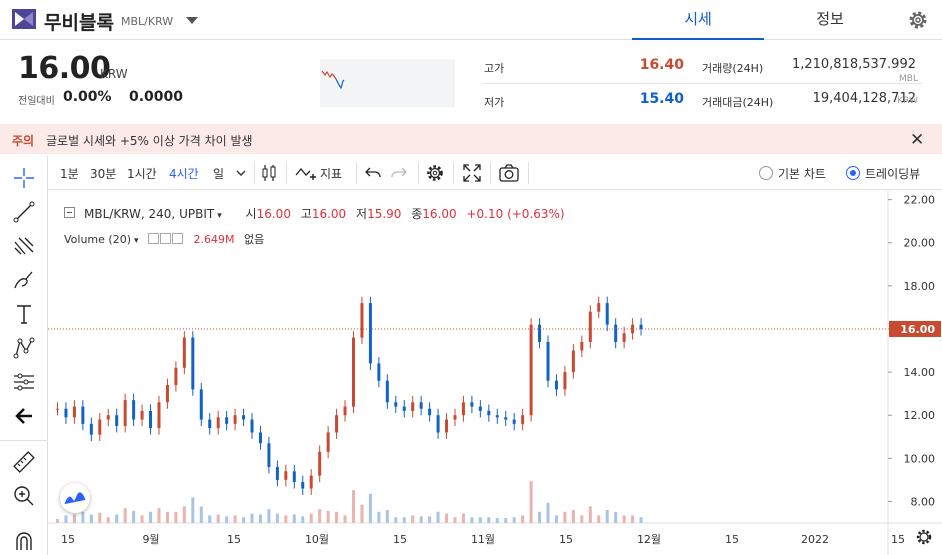 Image resolution: width=942 pixels, height=555 pixels. What do you see at coordinates (269, 173) in the screenshot?
I see `candle-type-icon` at bounding box center [269, 173].